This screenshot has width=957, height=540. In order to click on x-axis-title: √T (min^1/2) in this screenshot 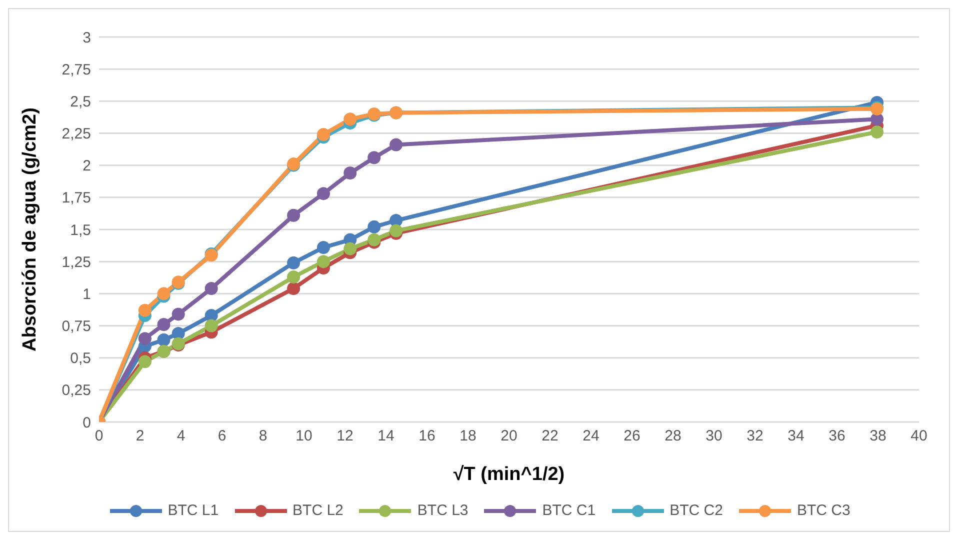, I will do `click(509, 474)`.